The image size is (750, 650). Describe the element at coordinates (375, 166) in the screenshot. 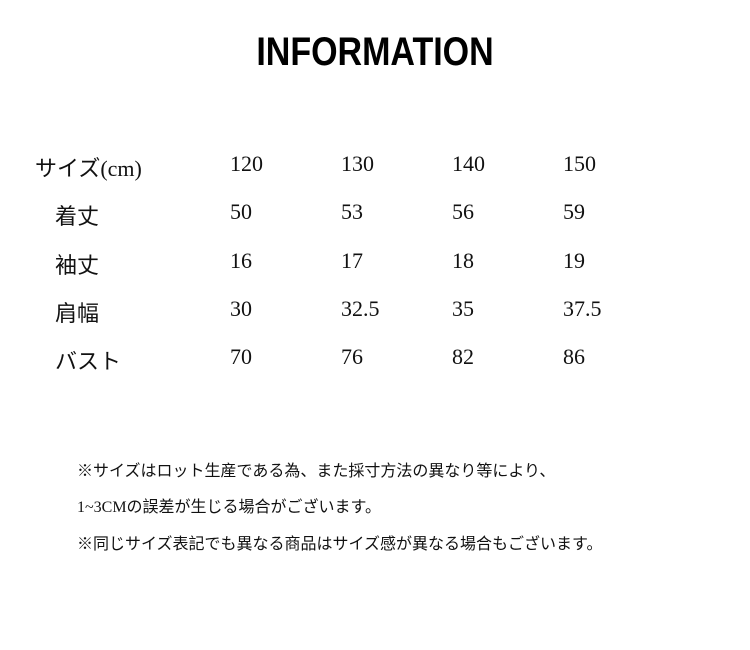

I see `size-header-row: サイズ(cm) 120 130 140 150` at that location.